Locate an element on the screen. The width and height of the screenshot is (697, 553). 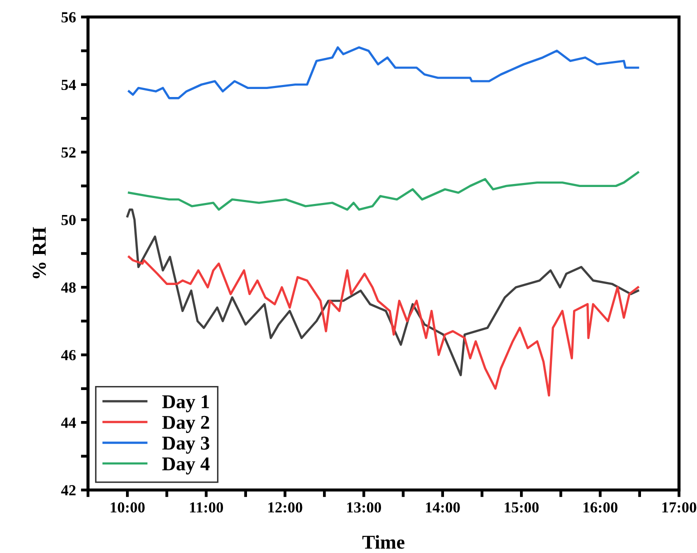
y-tick-label: 54 is located at coordinates (69, 85).